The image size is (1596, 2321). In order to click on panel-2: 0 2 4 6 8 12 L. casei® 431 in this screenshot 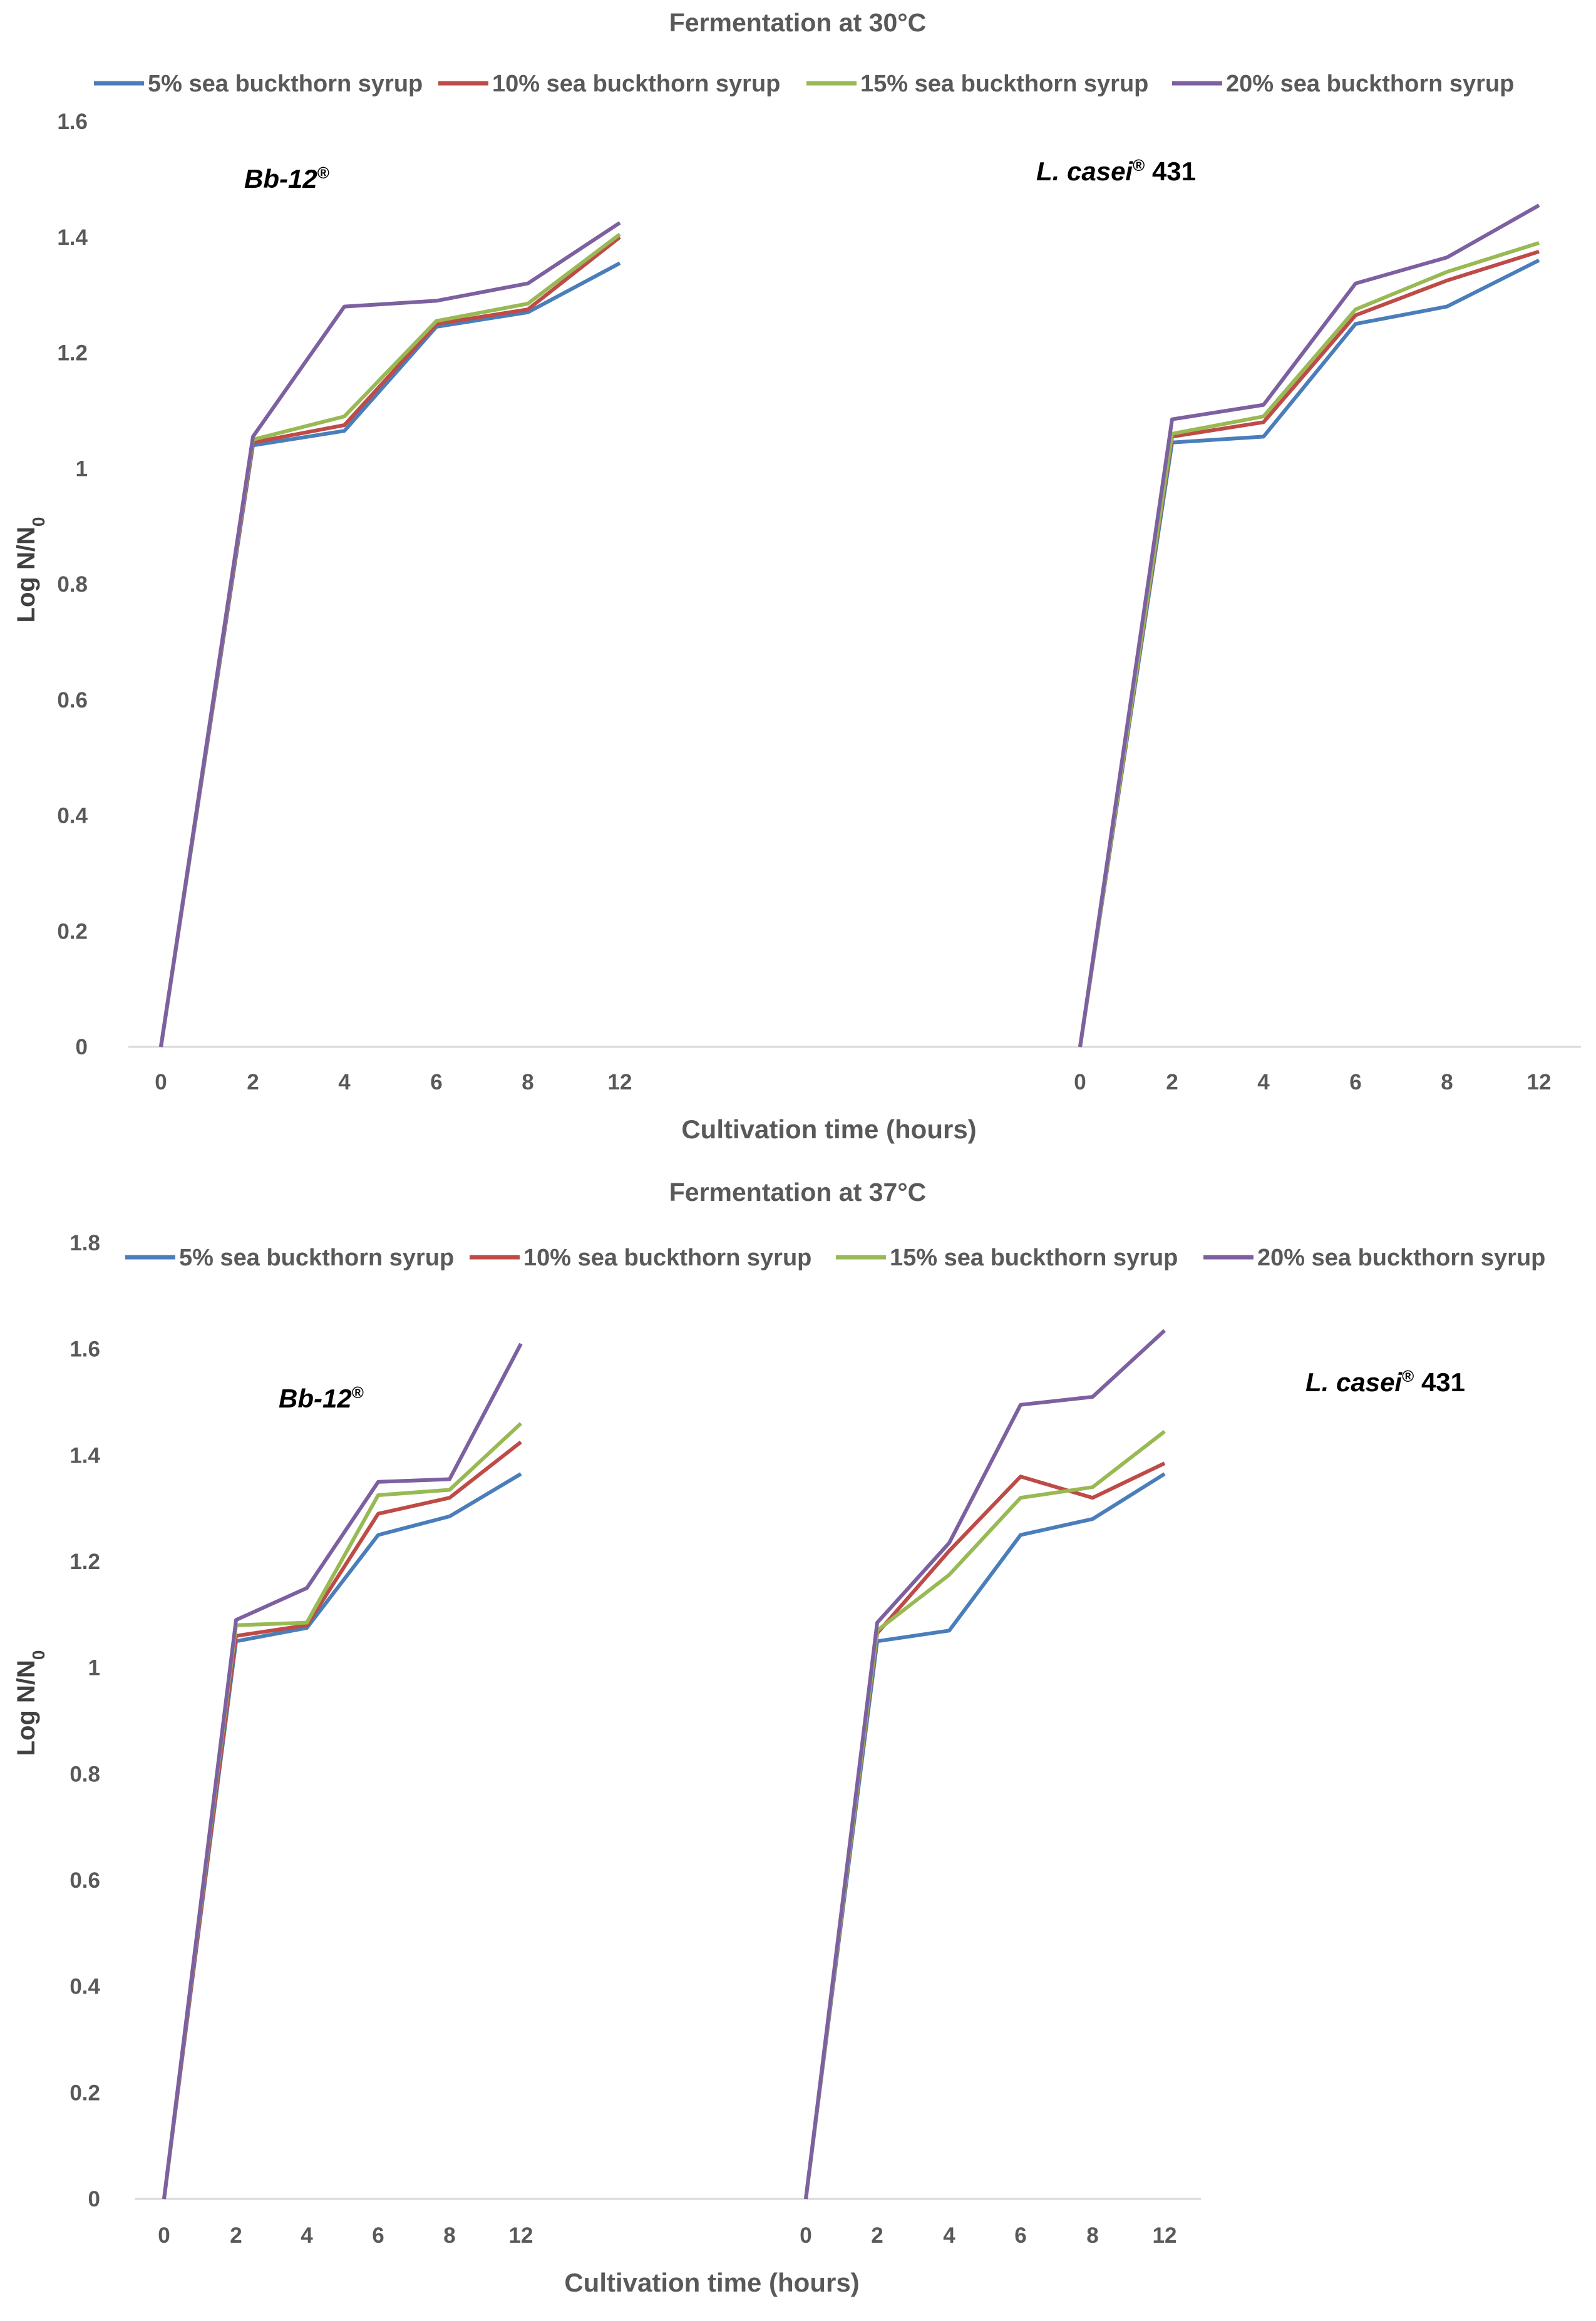, I will do `click(1293, 625)`.